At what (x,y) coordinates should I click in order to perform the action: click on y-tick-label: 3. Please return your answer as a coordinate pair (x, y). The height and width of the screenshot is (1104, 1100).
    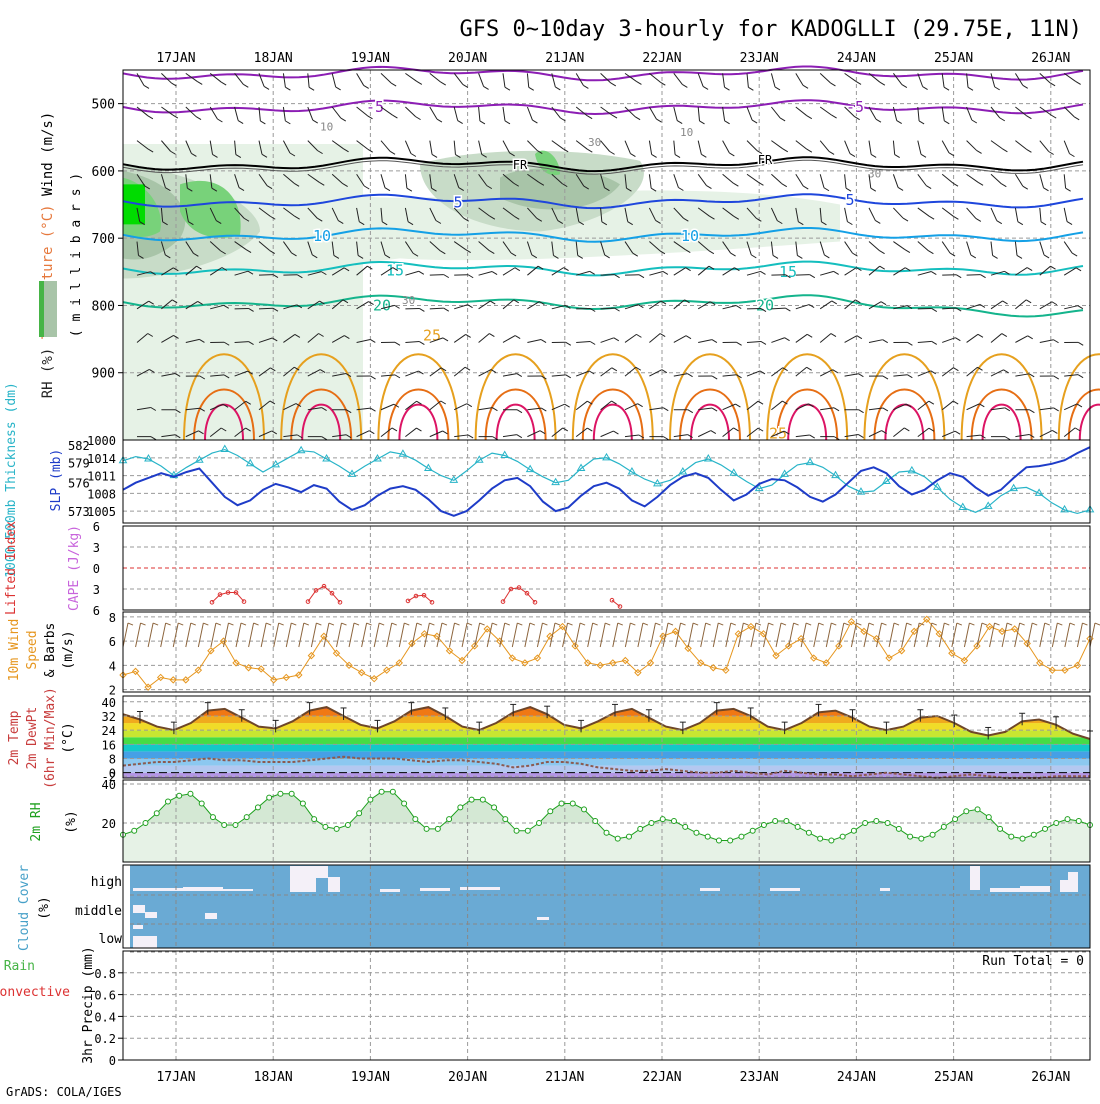
    Looking at the image, I should click on (96, 590).